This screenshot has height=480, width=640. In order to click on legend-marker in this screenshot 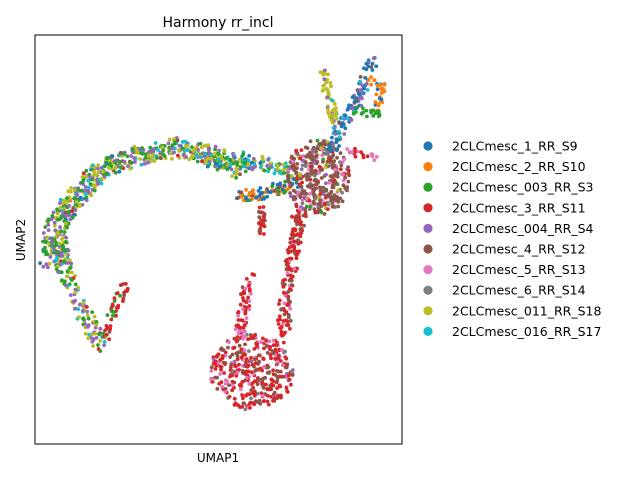, I will do `click(428, 208)`.